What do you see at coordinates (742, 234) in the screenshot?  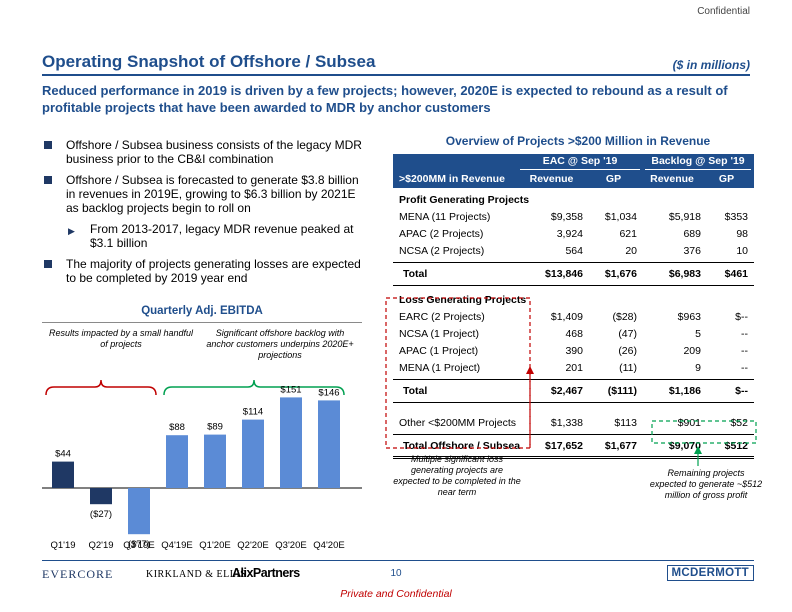 I see `backlog-gp-cell: 98` at bounding box center [742, 234].